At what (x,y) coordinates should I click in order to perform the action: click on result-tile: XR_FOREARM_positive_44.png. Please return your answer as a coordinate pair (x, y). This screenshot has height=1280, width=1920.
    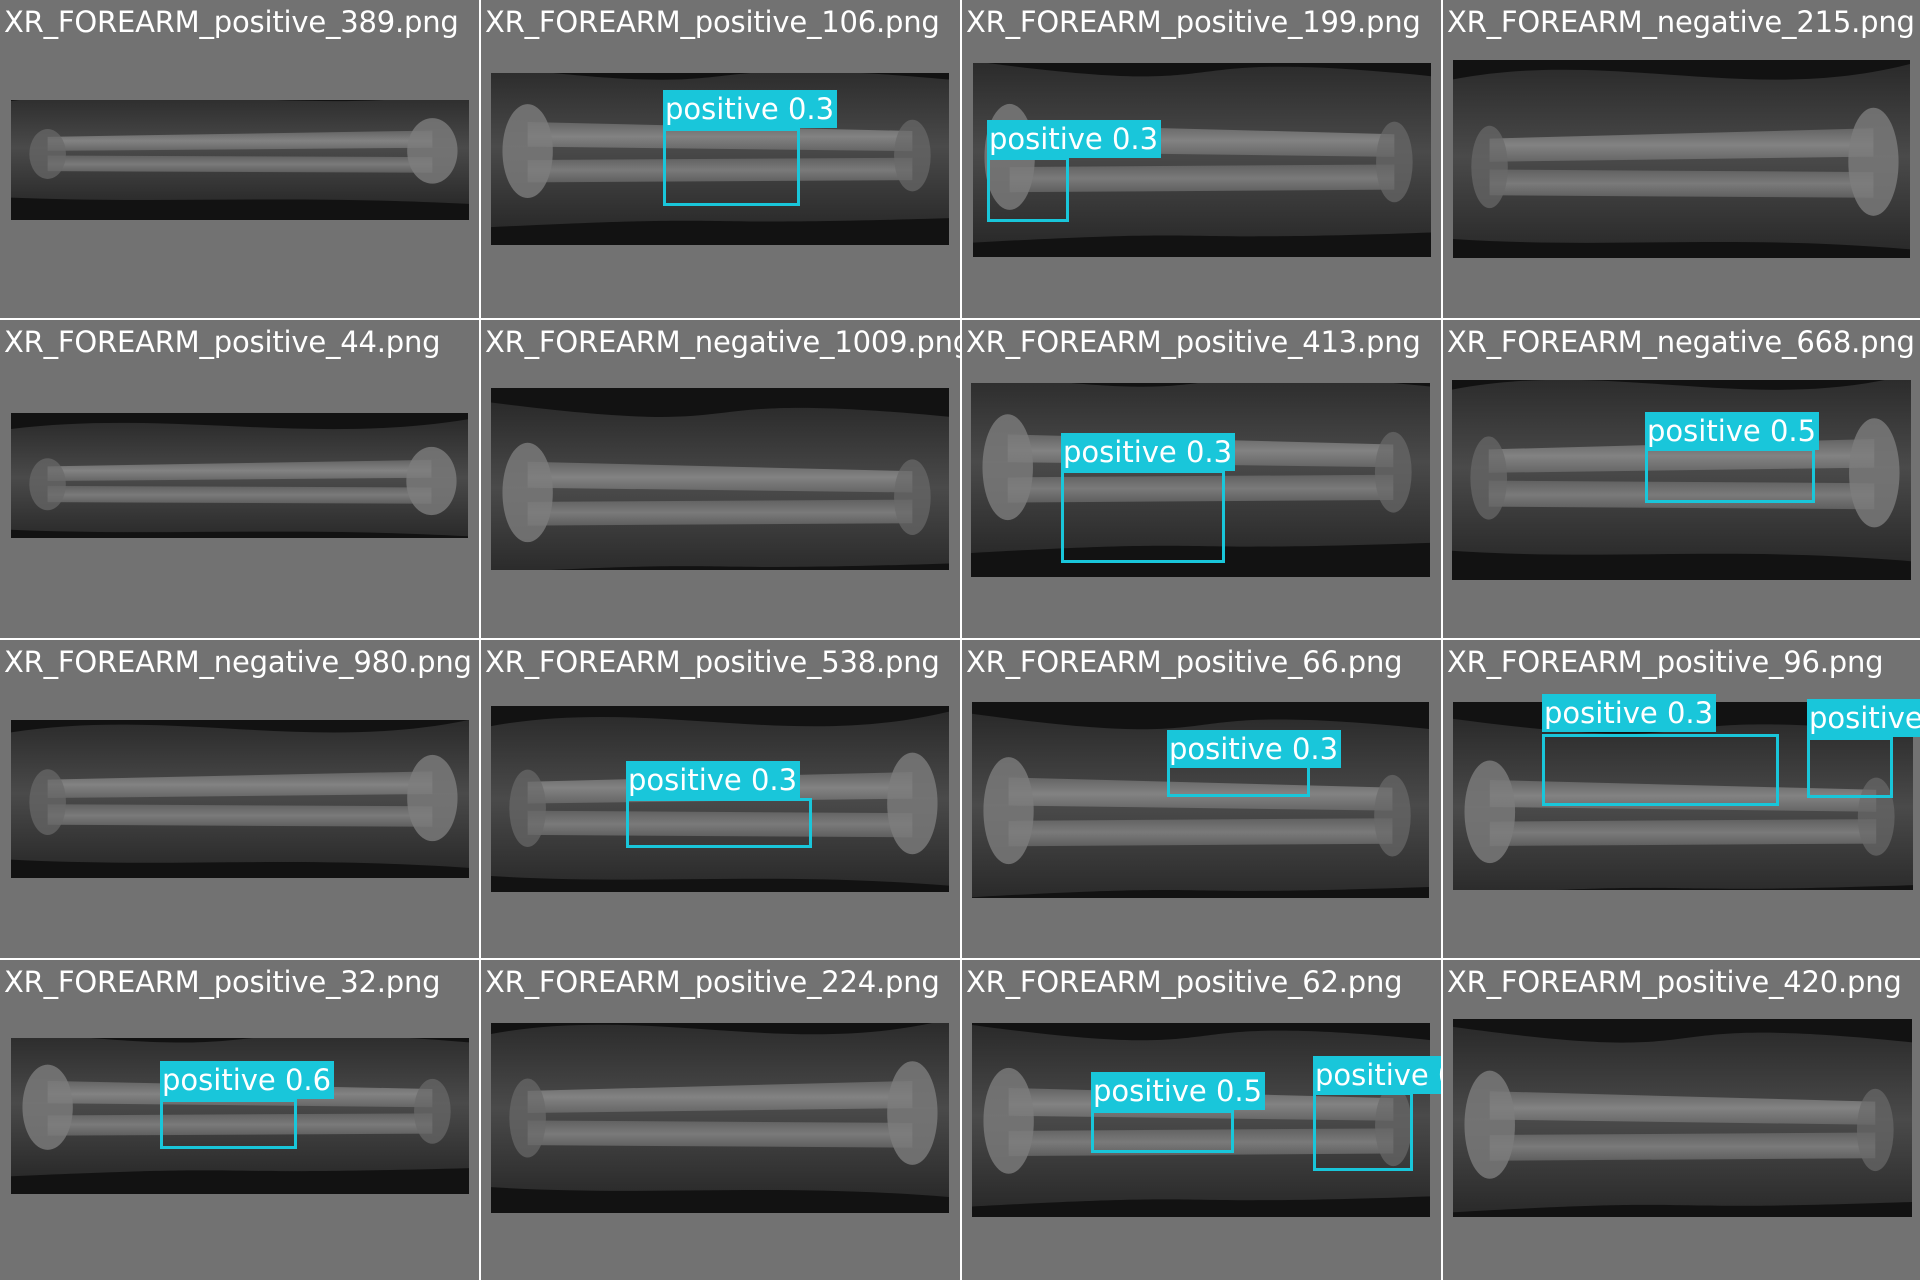
    Looking at the image, I should click on (239, 479).